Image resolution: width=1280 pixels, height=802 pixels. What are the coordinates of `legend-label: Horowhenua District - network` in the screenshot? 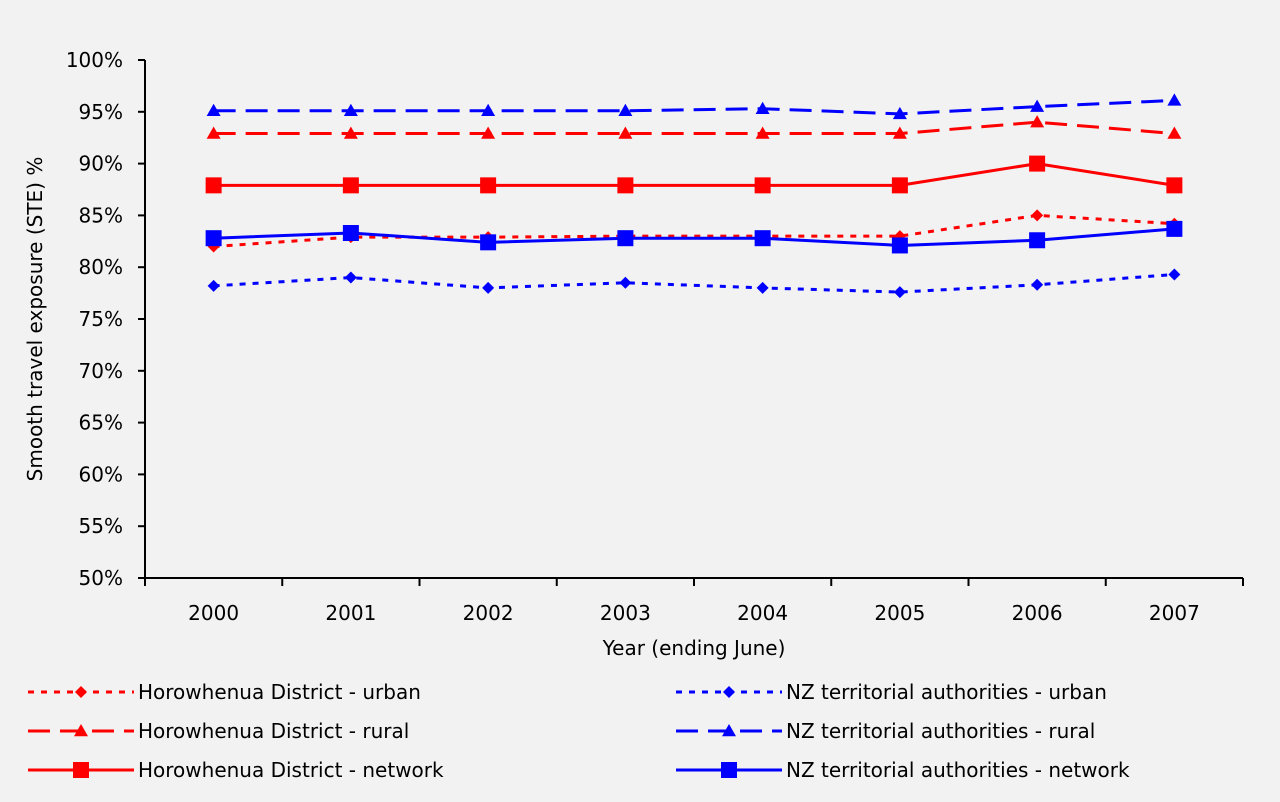 It's located at (291, 770).